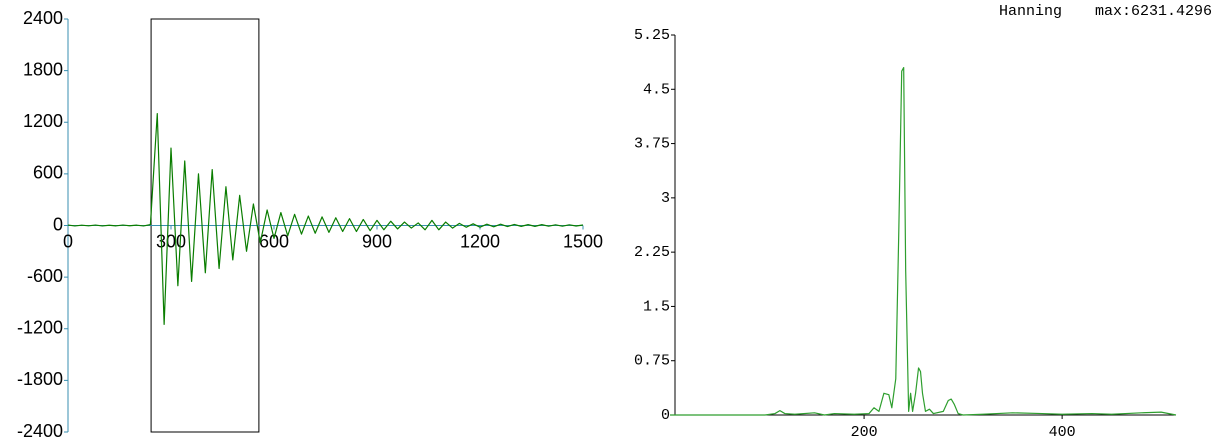 This screenshot has height=445, width=1219. What do you see at coordinates (40, 379) in the screenshot?
I see `y-tick-label: -1800` at bounding box center [40, 379].